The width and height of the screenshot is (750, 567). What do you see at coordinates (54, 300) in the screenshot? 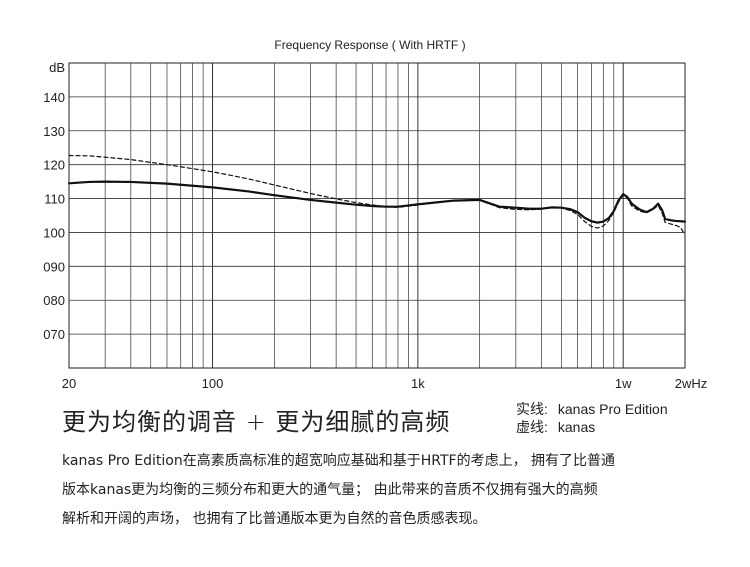
I see `y-tick-label: 080` at bounding box center [54, 300].